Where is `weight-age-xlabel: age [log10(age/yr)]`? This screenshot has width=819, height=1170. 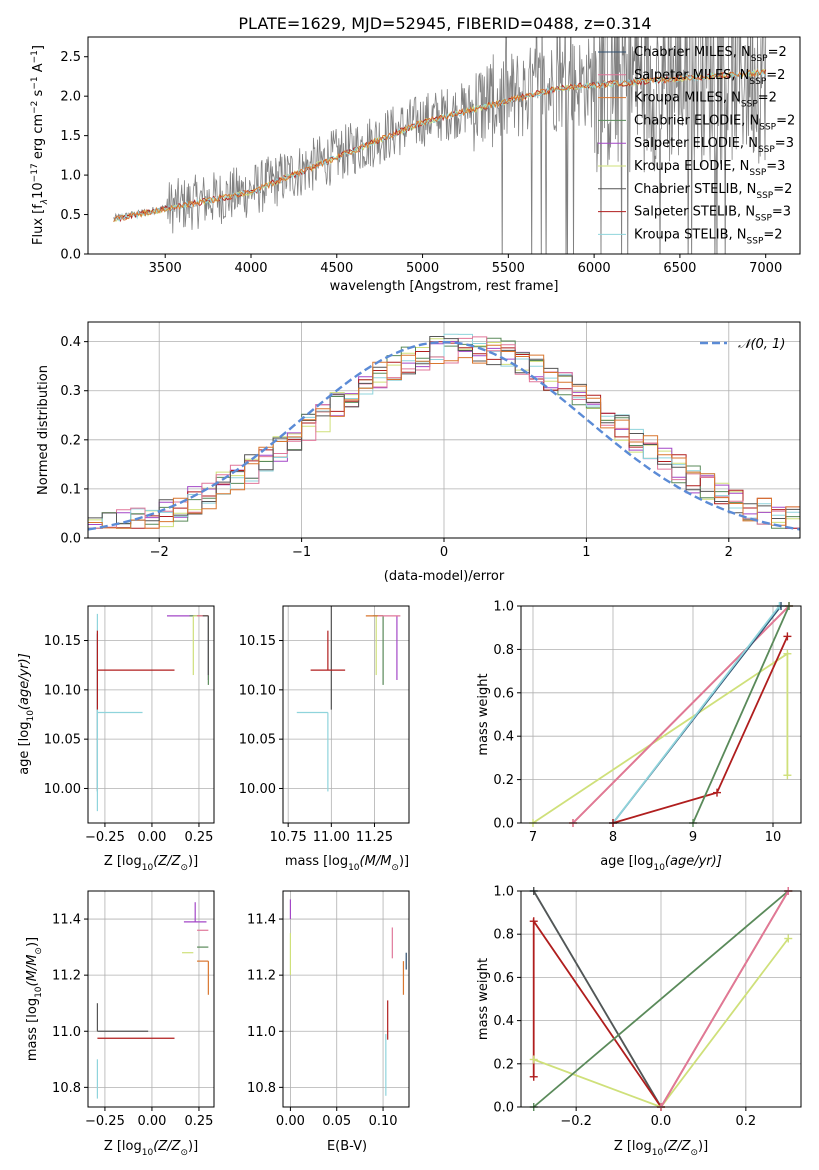 weight-age-xlabel: age [log10(age/yr)] is located at coordinates (661, 863).